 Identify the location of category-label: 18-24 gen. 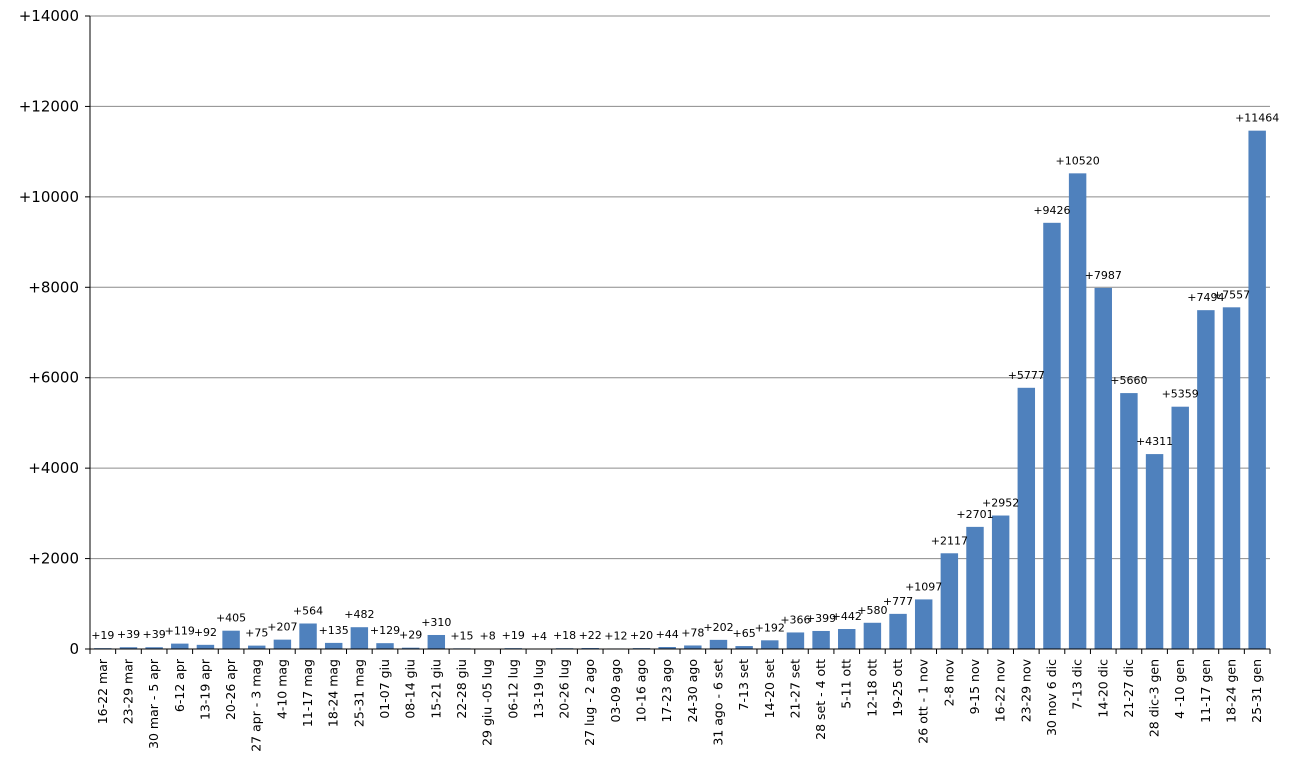
(1231, 691).